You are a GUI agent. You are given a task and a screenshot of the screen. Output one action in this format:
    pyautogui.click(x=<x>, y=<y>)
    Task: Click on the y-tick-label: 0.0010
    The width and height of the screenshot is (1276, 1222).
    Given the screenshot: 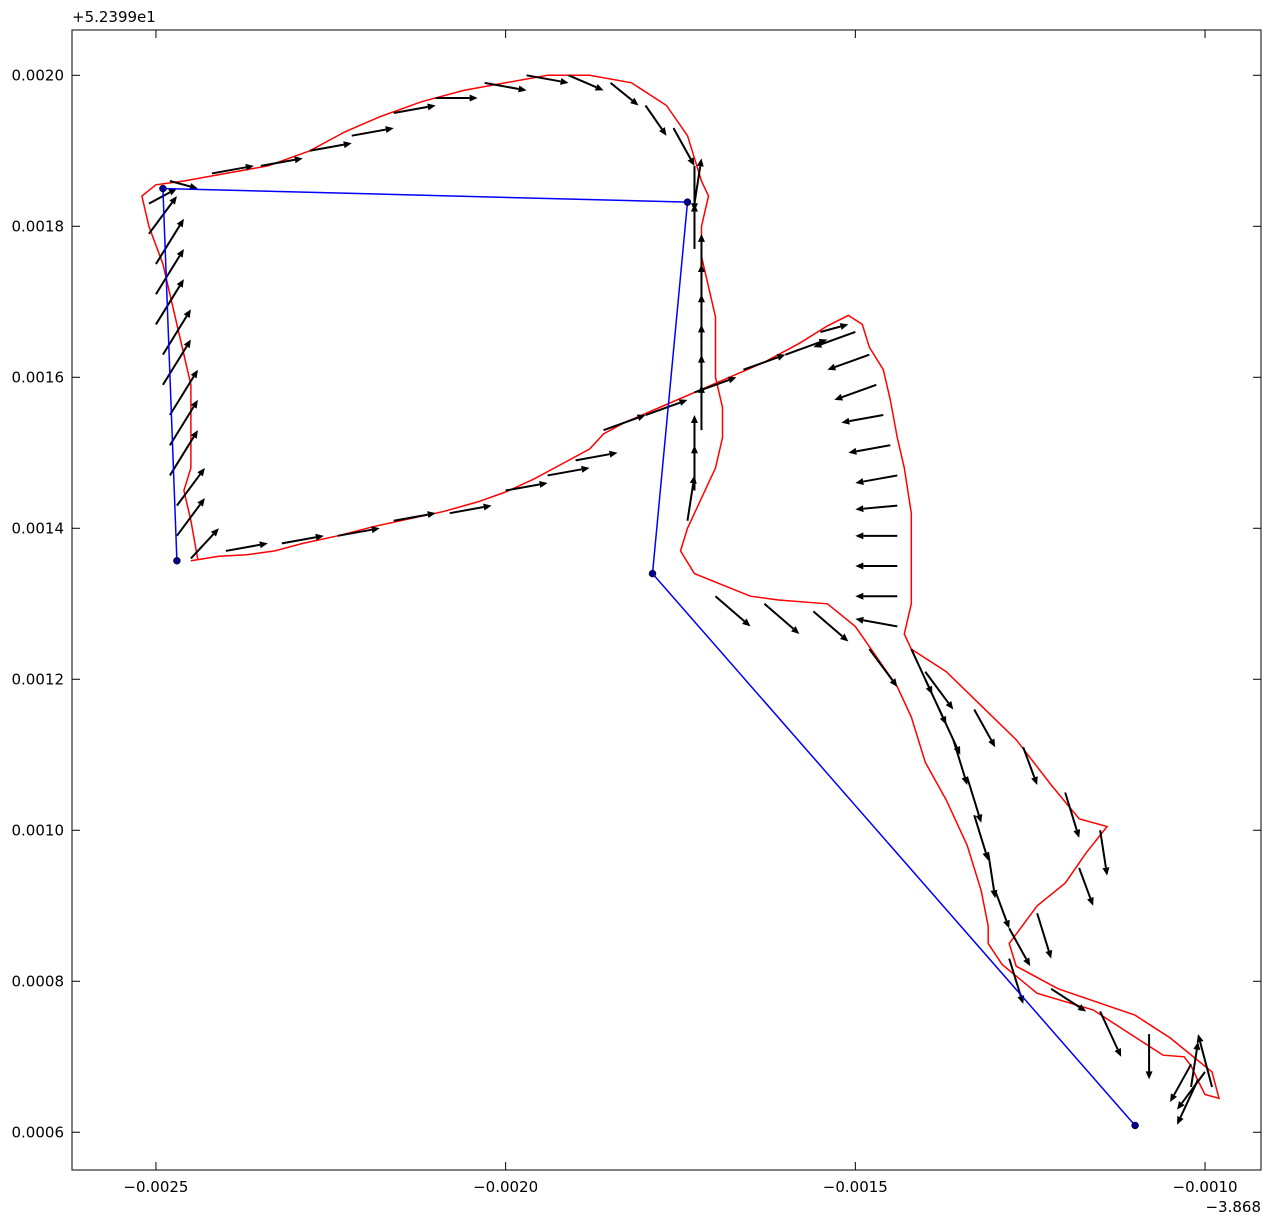 What is the action you would take?
    pyautogui.click(x=38, y=830)
    